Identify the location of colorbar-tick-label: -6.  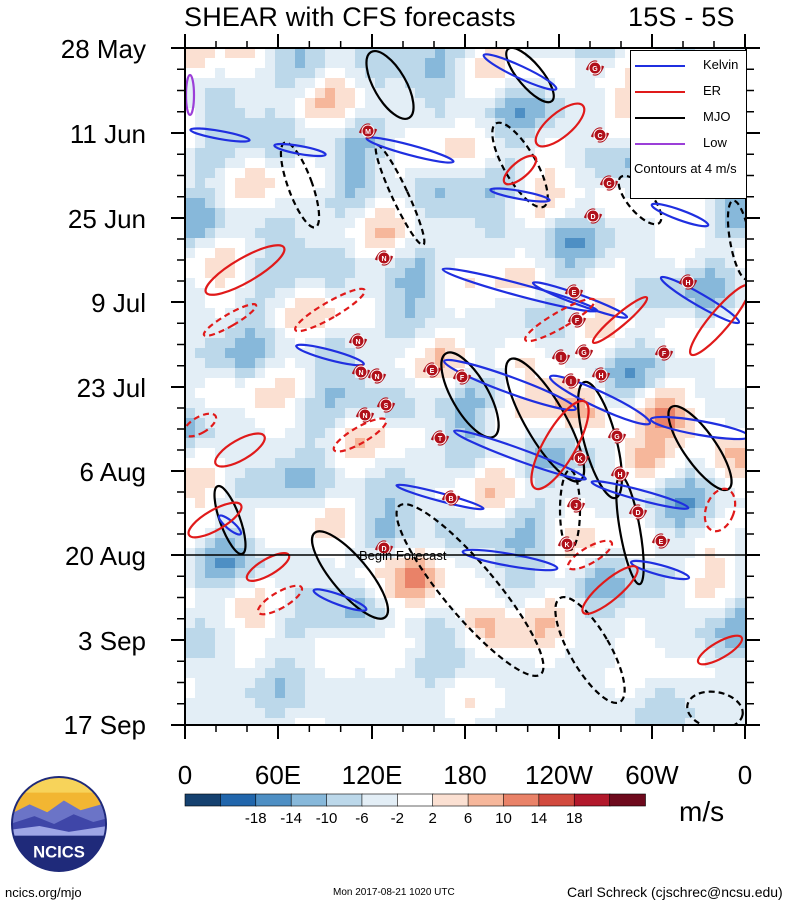
(362, 818).